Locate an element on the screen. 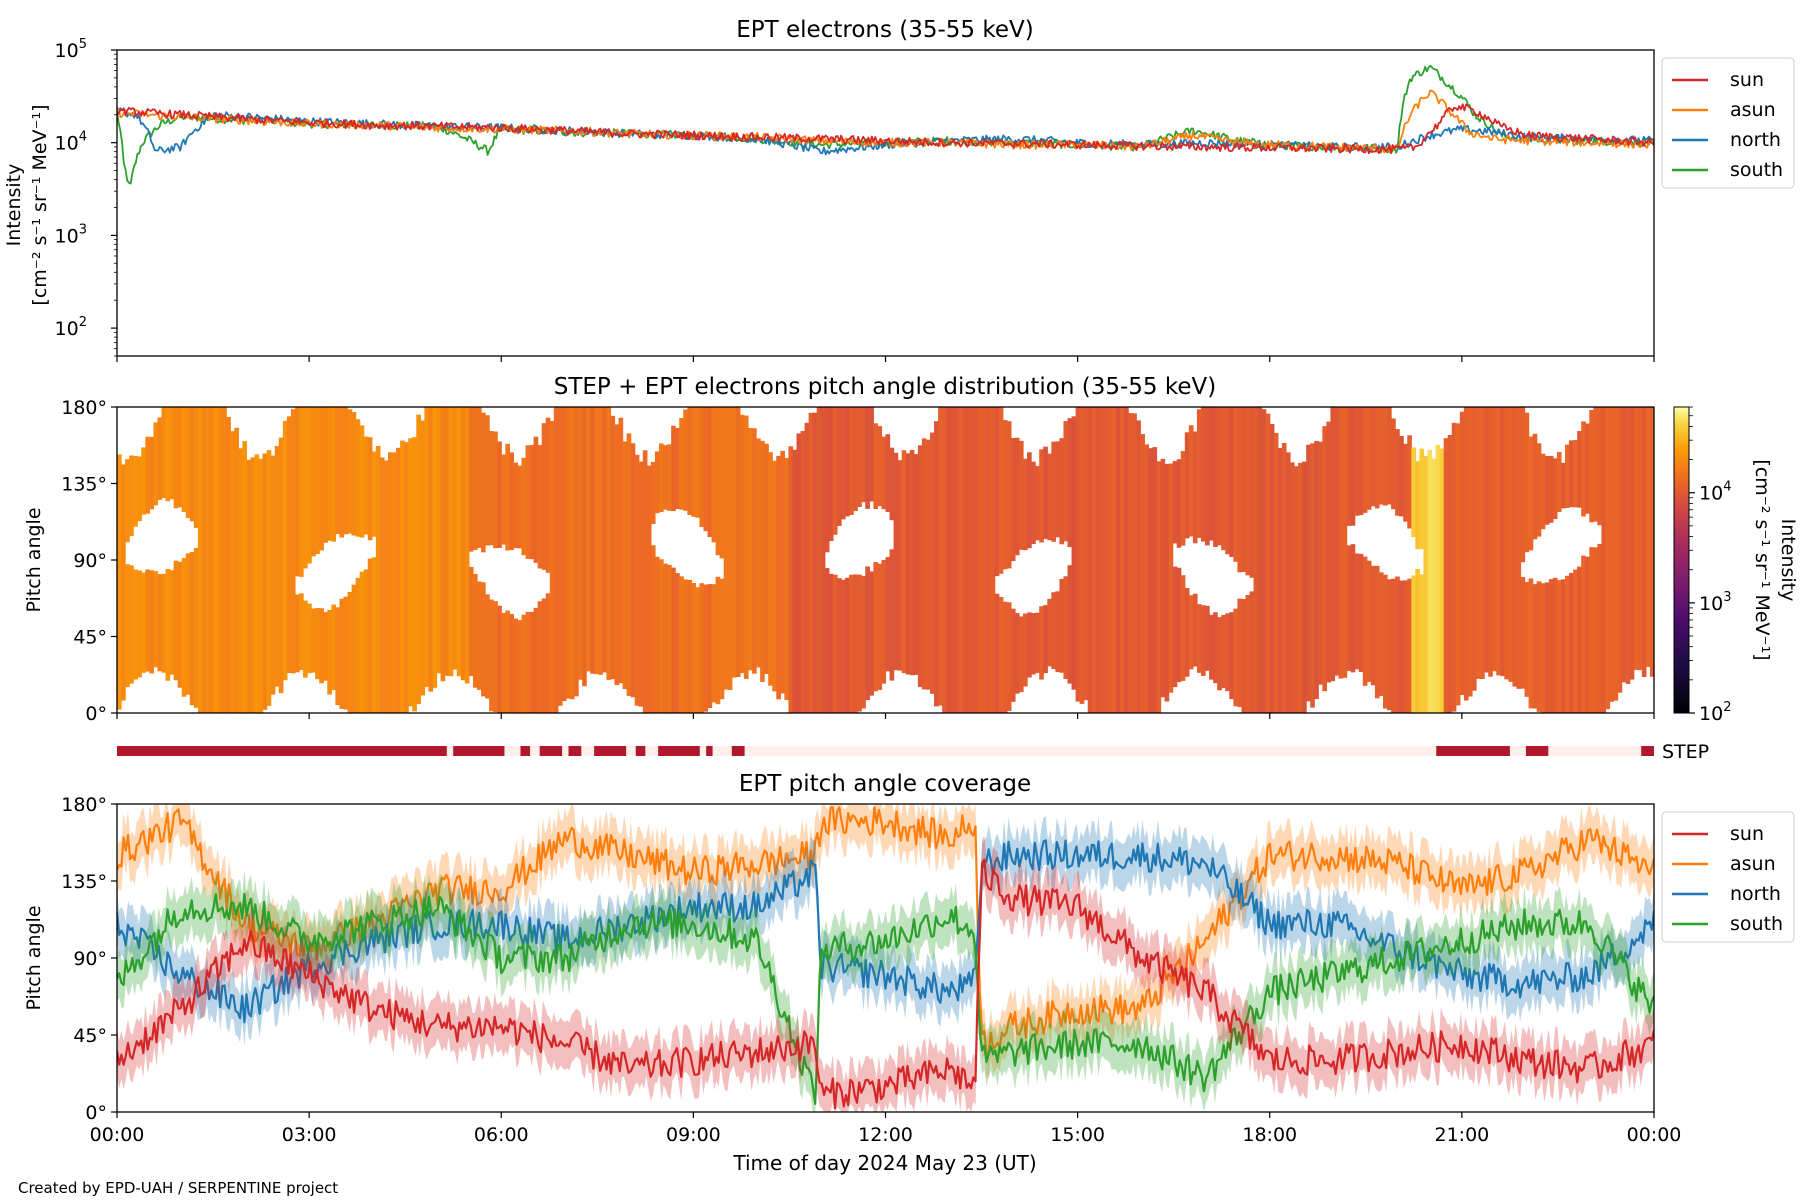  x-tick-label: 15:00 is located at coordinates (1077, 1135).